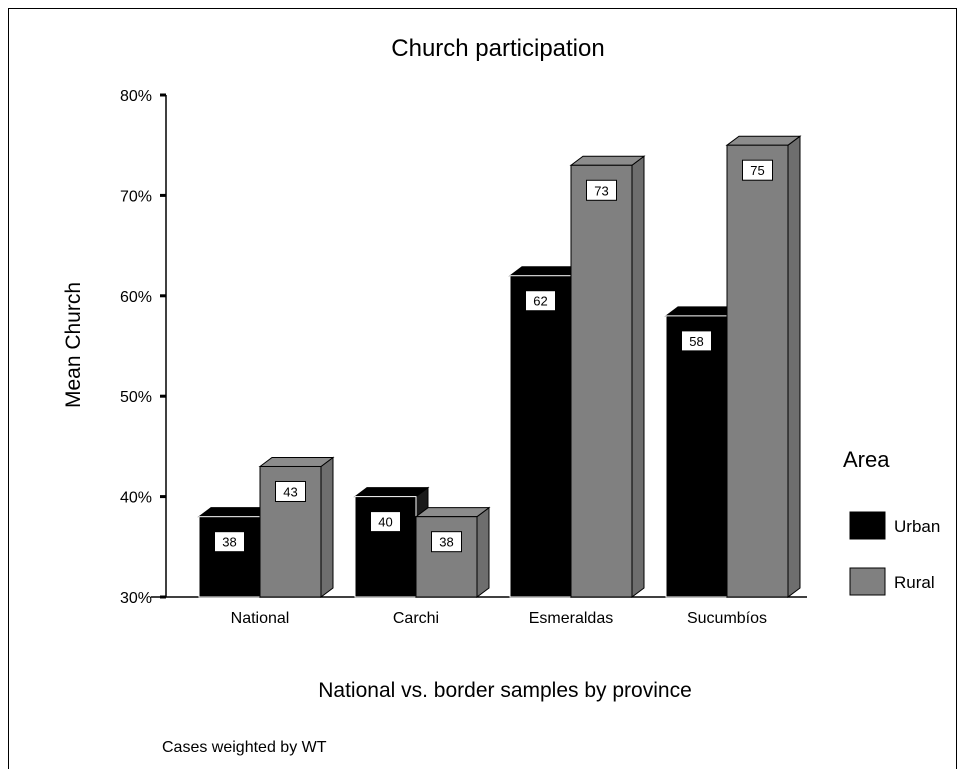 The image size is (961, 769). What do you see at coordinates (914, 582) in the screenshot?
I see `legend-label-rural: Rural` at bounding box center [914, 582].